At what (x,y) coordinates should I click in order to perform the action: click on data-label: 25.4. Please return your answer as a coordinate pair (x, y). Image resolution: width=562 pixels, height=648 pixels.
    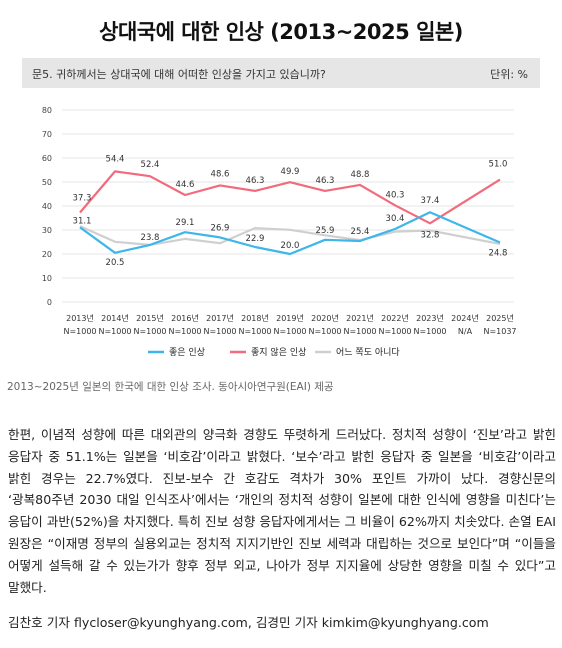
    Looking at the image, I should click on (360, 232).